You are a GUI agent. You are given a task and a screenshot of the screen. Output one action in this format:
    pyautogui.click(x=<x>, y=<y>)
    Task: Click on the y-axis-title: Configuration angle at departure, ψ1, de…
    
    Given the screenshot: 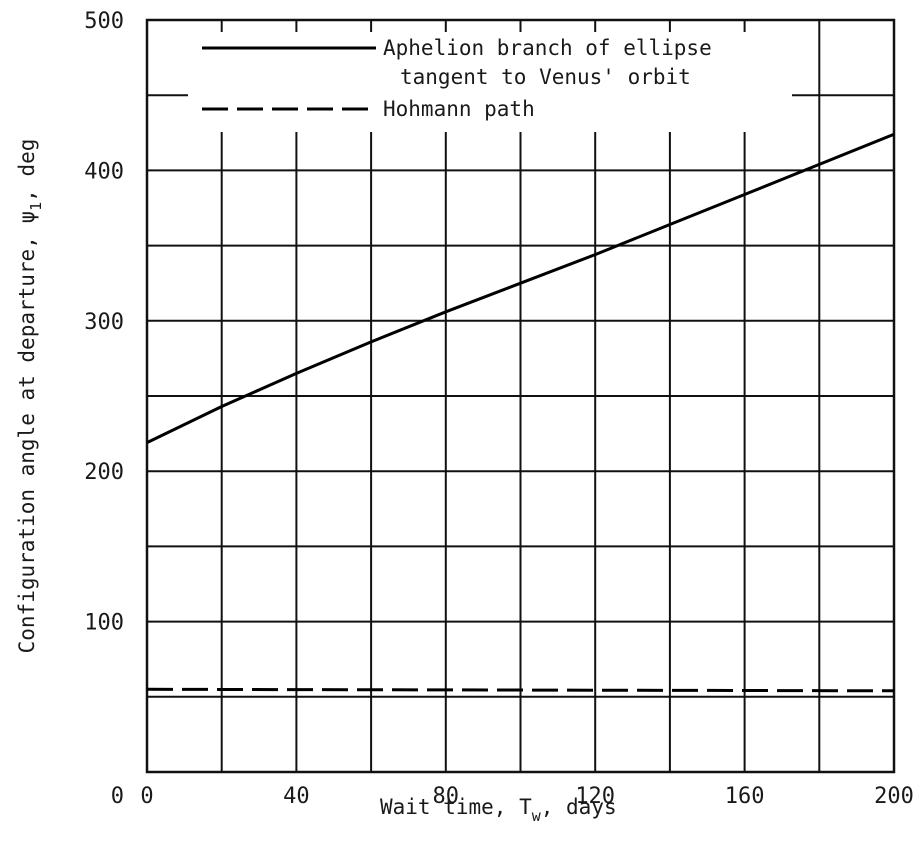 What is the action you would take?
    pyautogui.click(x=30, y=396)
    